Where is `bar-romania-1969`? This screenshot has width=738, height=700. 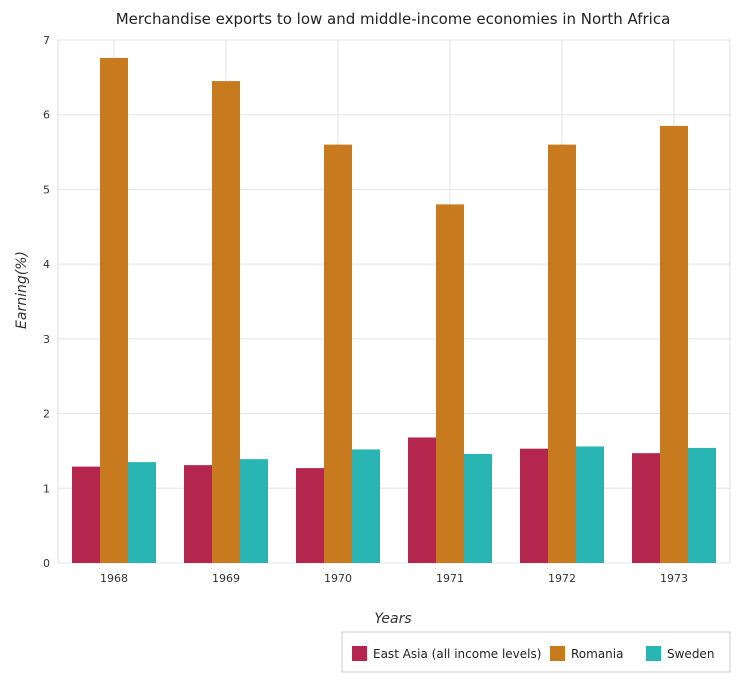
bar-romania-1969 is located at coordinates (226, 322).